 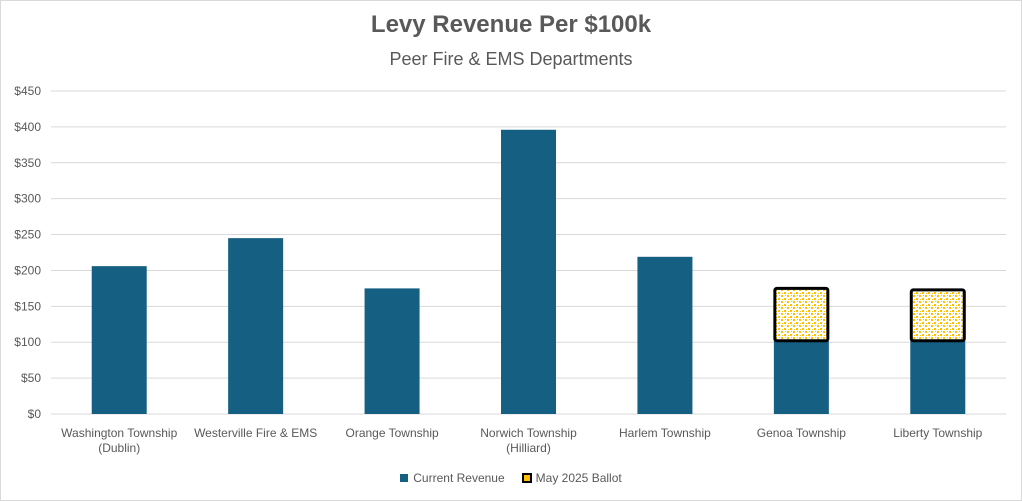 What do you see at coordinates (35, 414) in the screenshot?
I see `y-tick-label: $0` at bounding box center [35, 414].